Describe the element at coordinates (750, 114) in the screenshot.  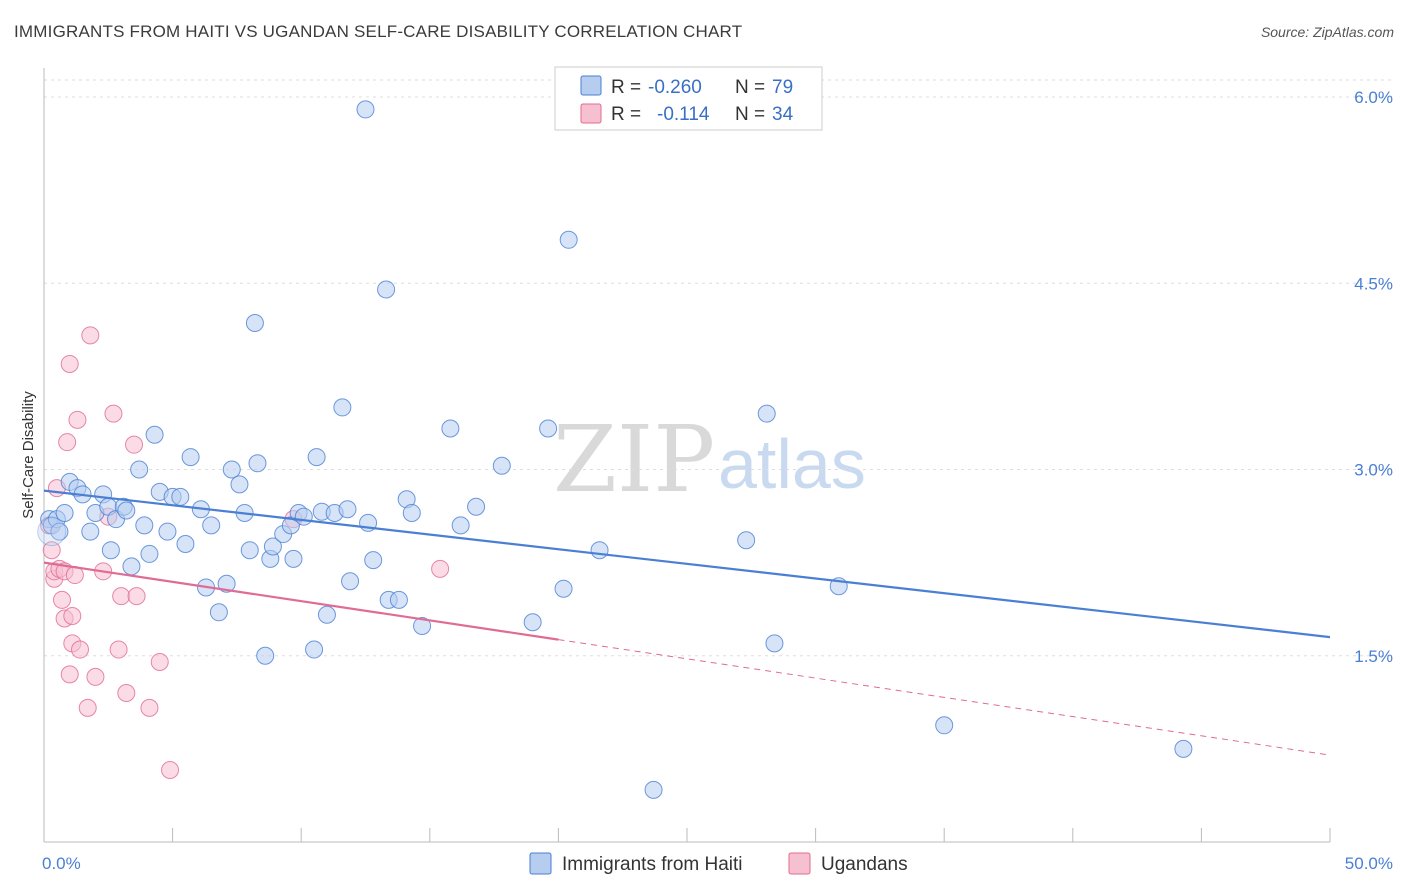
I see `legend-n-label-ugandans: N =` at that location.